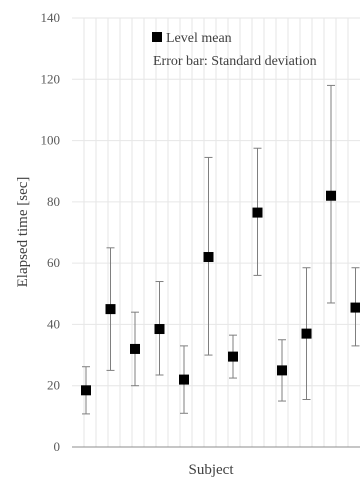 This screenshot has height=479, width=360. I want to click on legend: Level mean Error bar: Standard deviation, so click(234, 50).